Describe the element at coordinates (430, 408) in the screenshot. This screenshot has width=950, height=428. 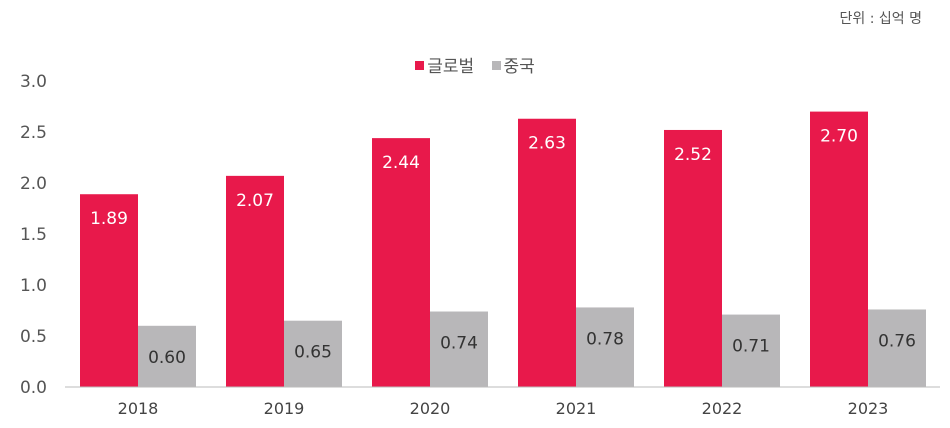
I see `x-tick-label: 2020` at that location.